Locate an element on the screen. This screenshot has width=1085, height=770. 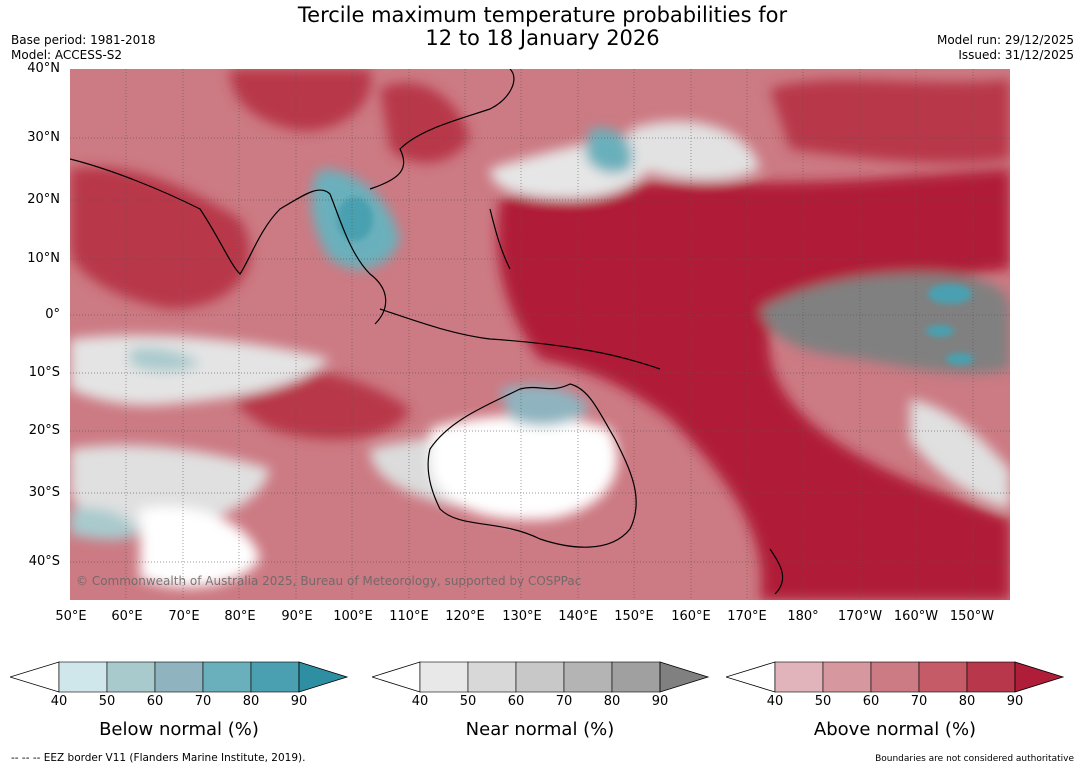
coast-south-asia is located at coordinates (228, 241).